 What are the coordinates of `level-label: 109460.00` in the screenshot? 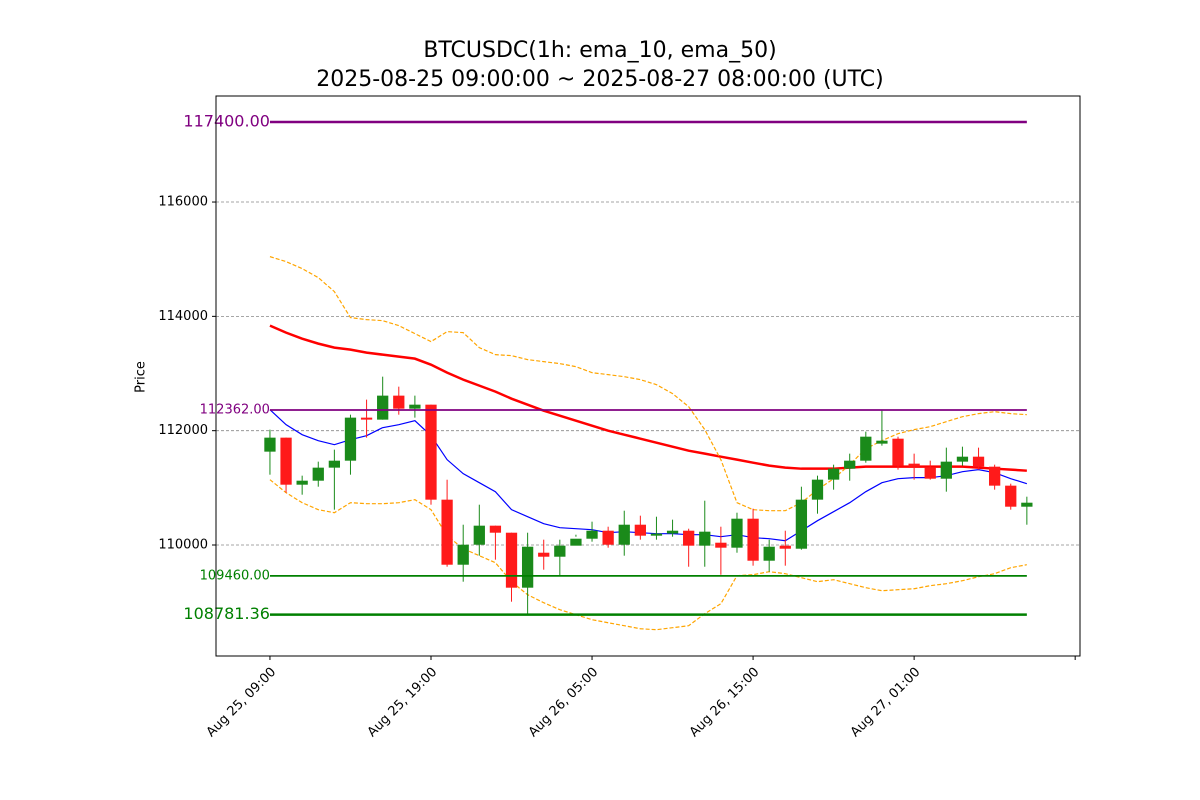 It's located at (235, 575).